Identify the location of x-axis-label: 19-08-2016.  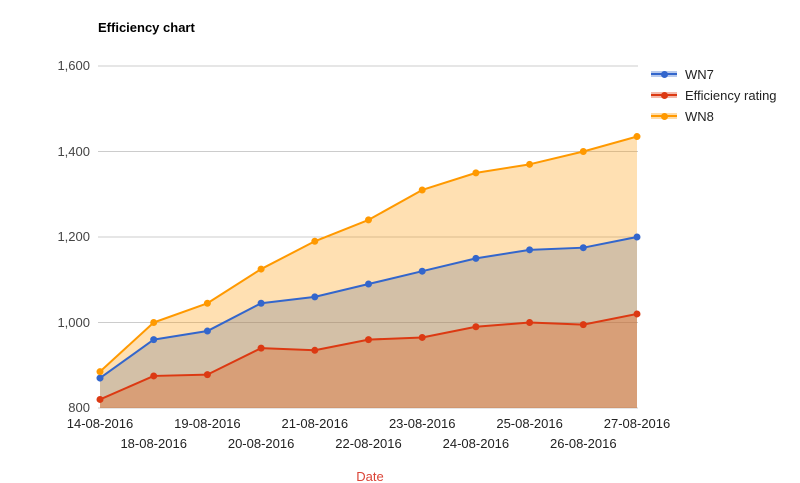
(207, 423).